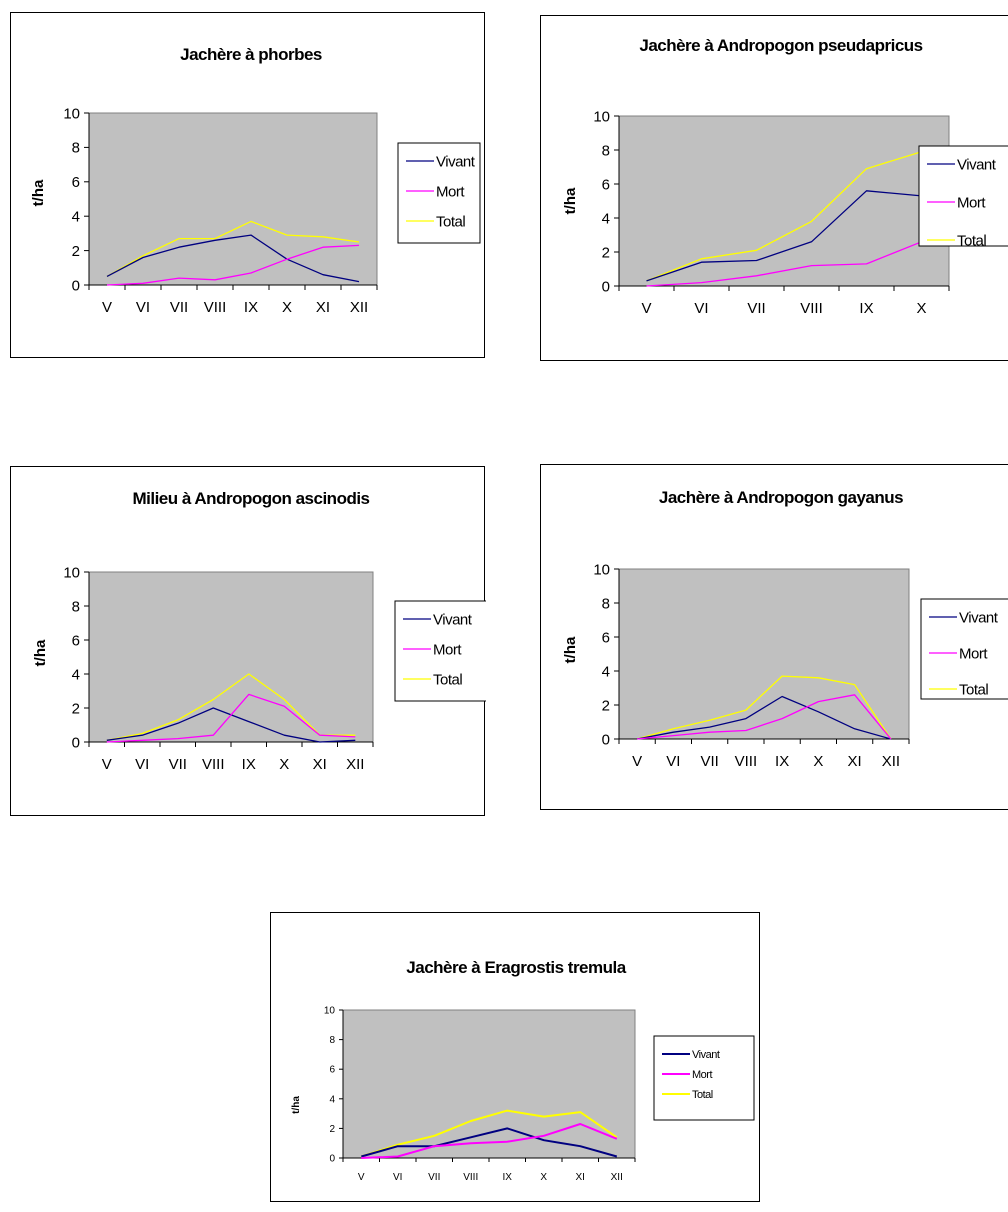 The height and width of the screenshot is (1212, 1008). I want to click on chart-title: Jachère à Eragrostis tremula, so click(516, 967).